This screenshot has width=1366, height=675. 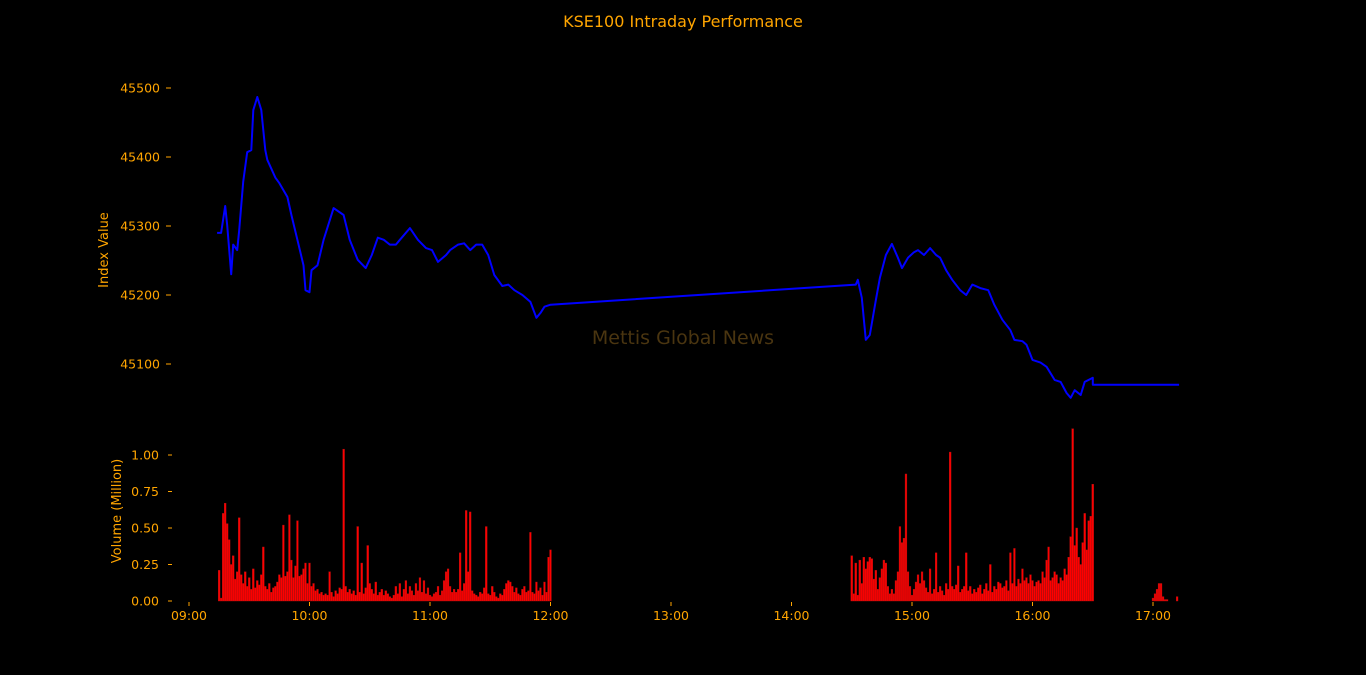 I want to click on price-tick-label: 45500, so click(x=140, y=88).